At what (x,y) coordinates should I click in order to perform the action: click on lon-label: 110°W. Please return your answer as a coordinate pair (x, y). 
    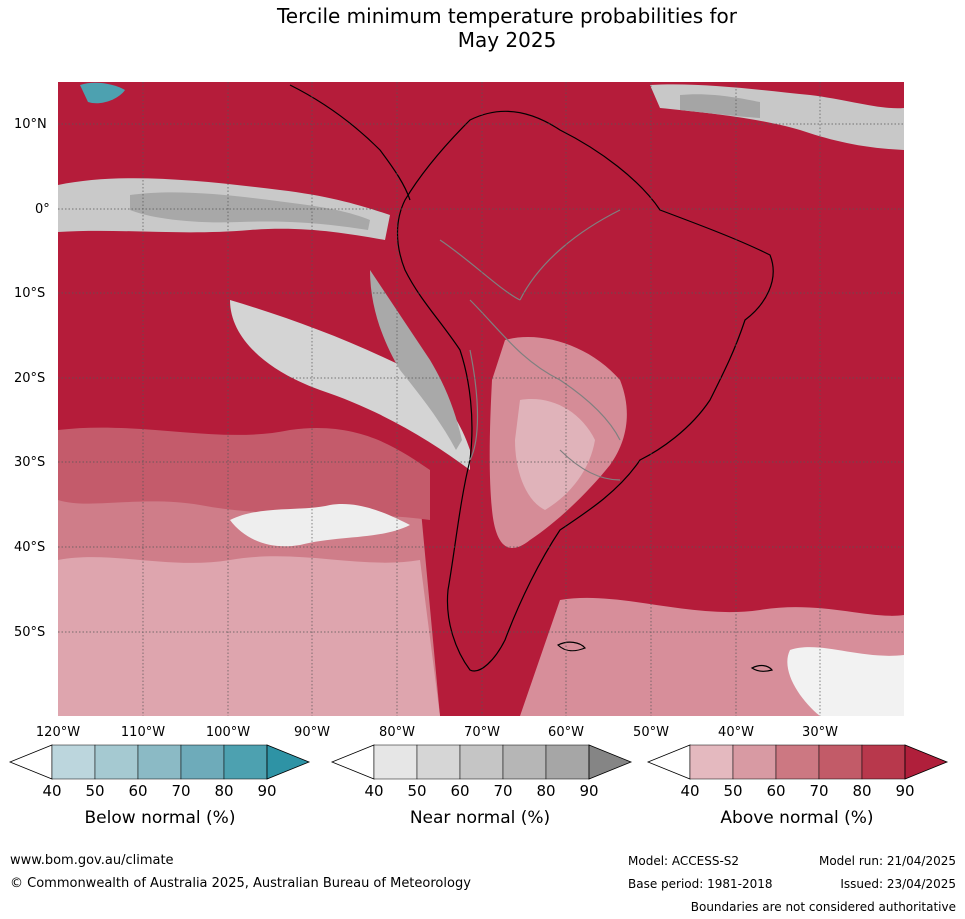
    Looking at the image, I should click on (143, 732).